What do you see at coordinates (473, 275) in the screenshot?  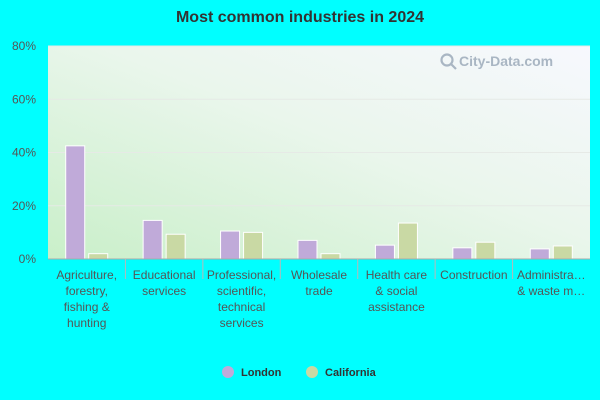 I see `x-tick-label: Construction` at bounding box center [473, 275].